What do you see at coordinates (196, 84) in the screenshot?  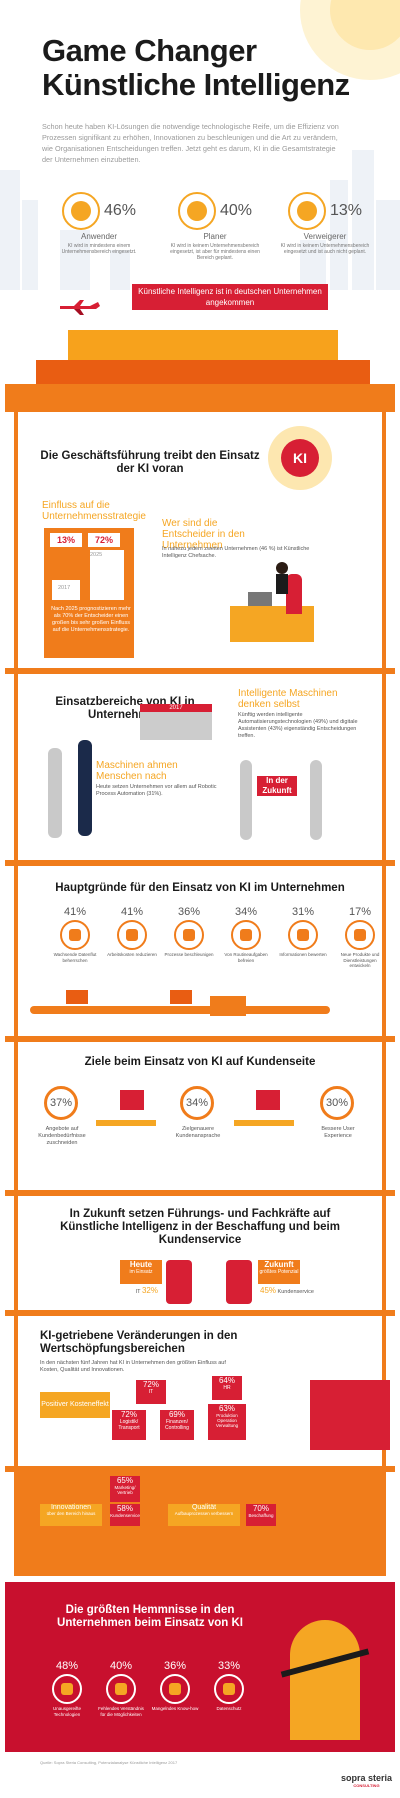 I see `title-line-2: Künstliche Intelligenz` at bounding box center [196, 84].